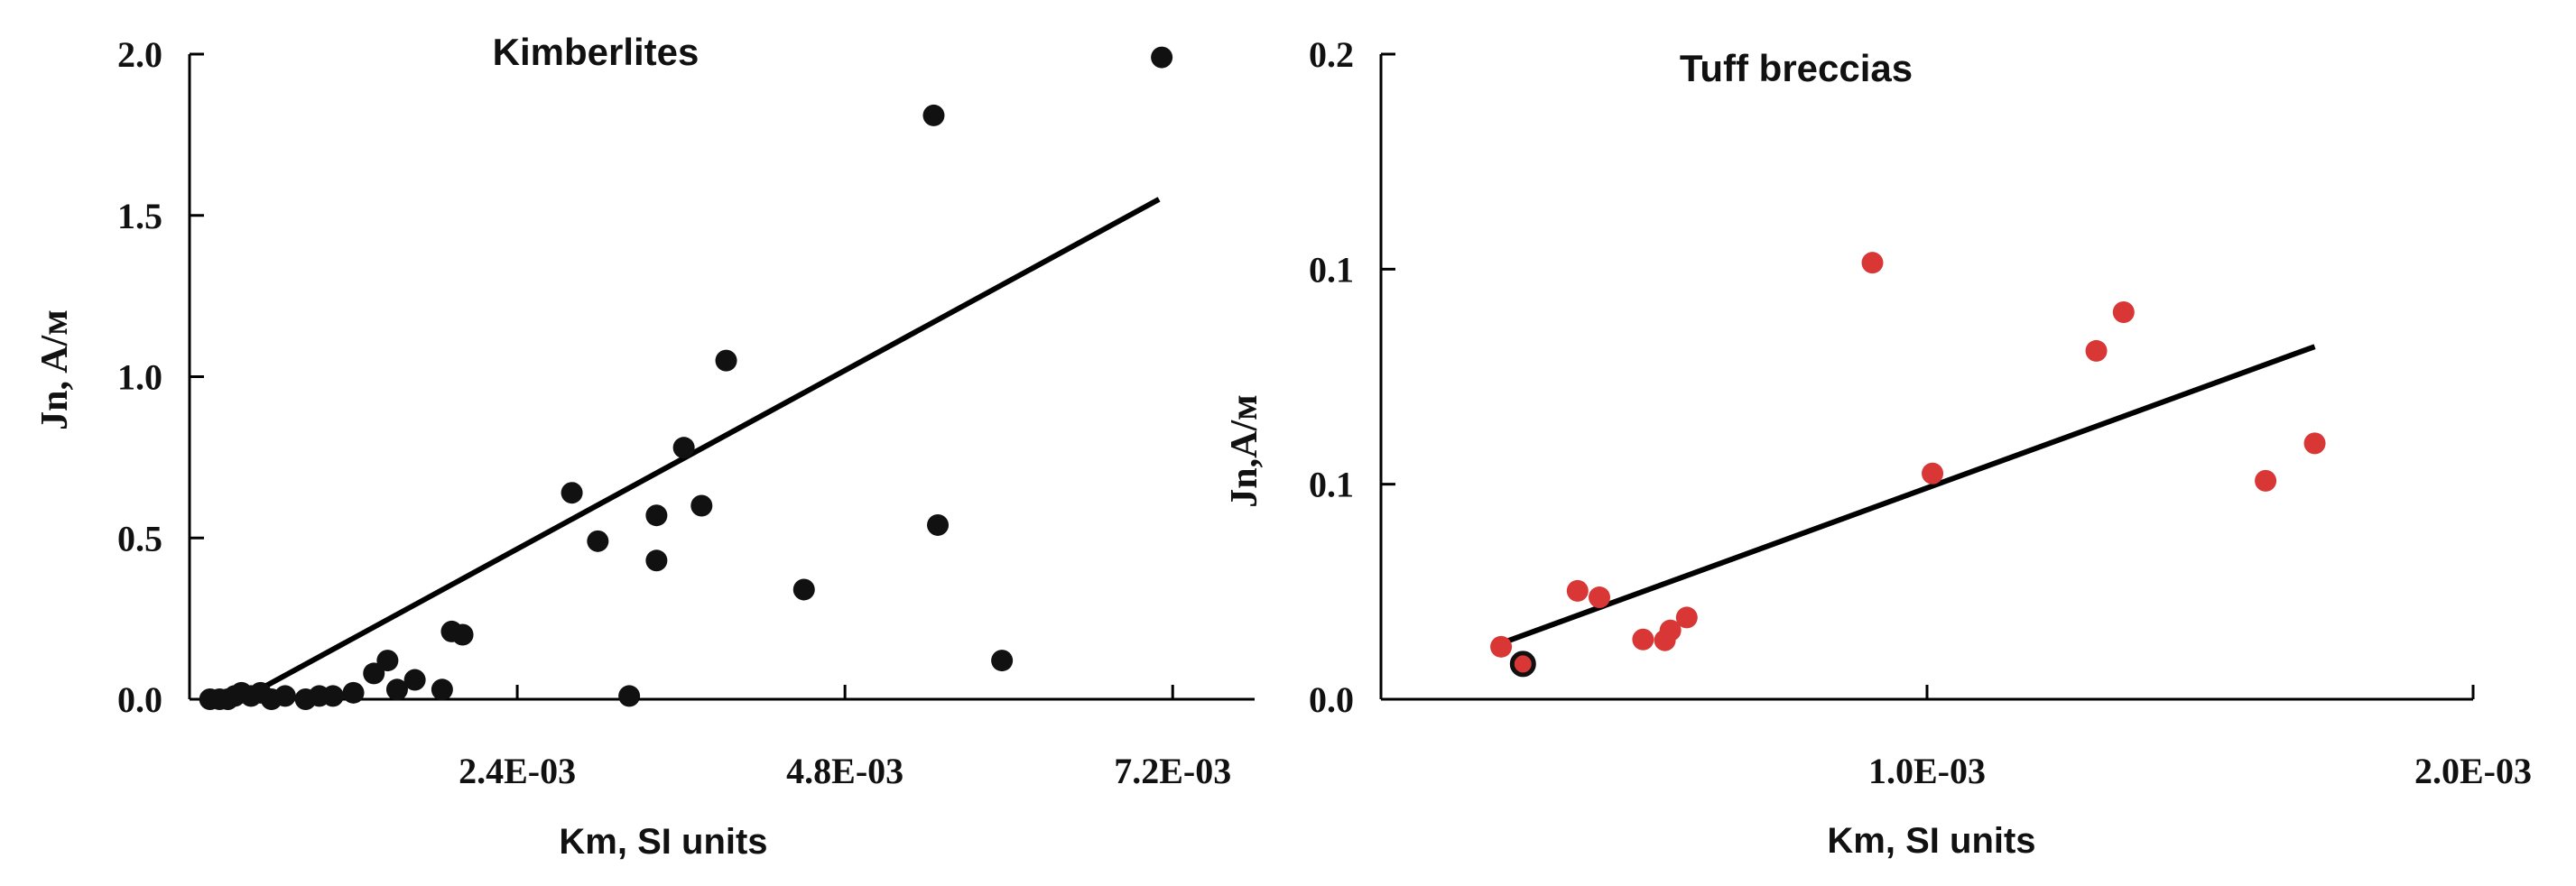 The image size is (2576, 886). Describe the element at coordinates (1796, 68) in the screenshot. I see `chart-title: Tuff breccias` at that location.